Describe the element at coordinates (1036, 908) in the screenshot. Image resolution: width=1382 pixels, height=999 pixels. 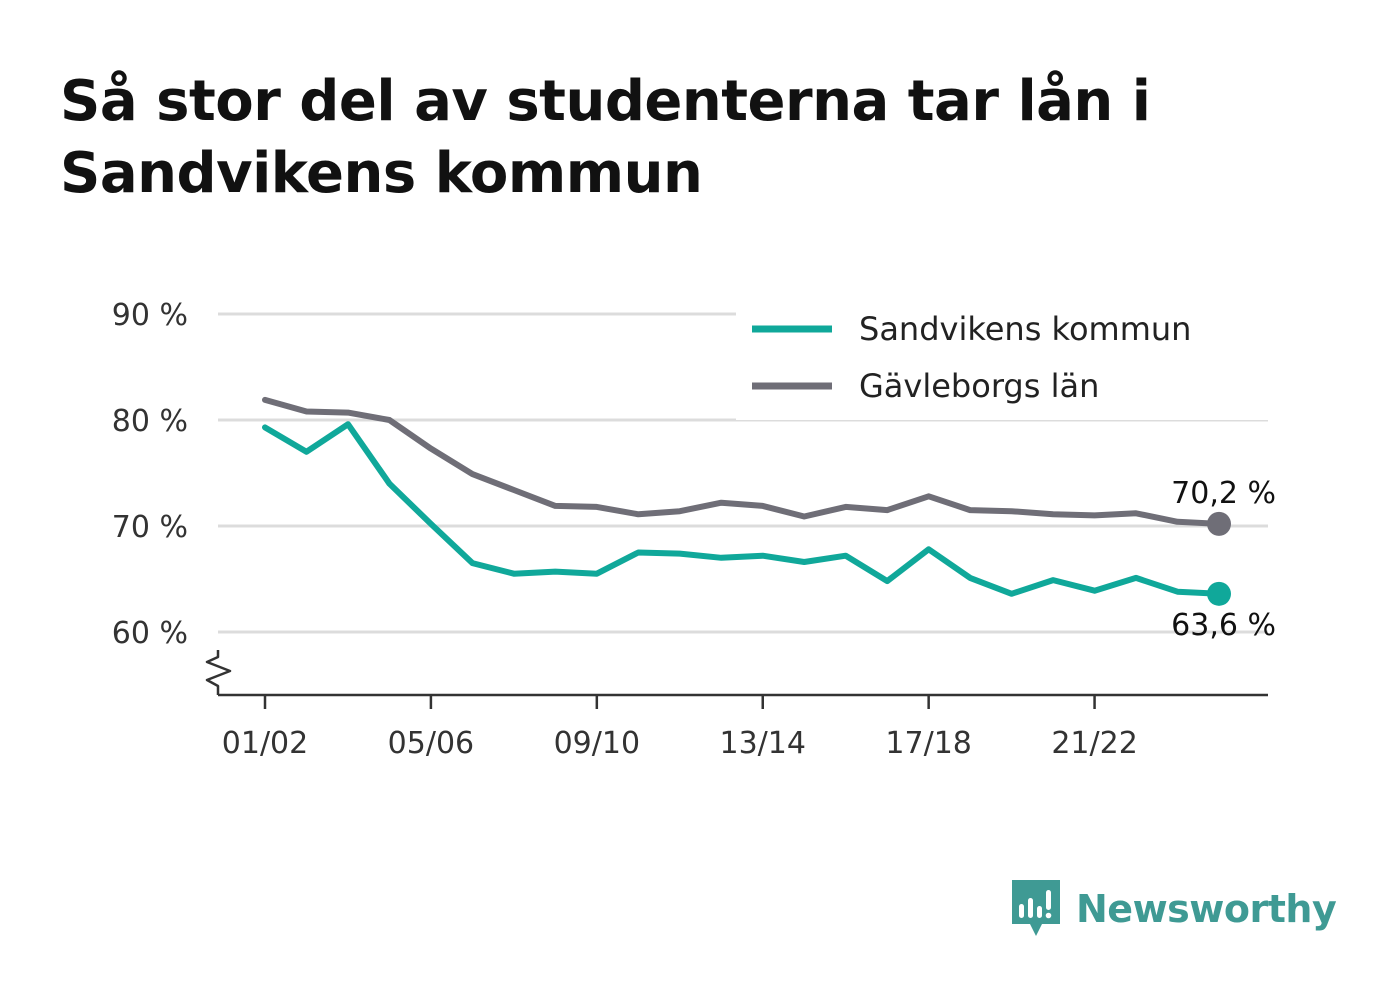
I see `newsworthy-logo-icon` at that location.